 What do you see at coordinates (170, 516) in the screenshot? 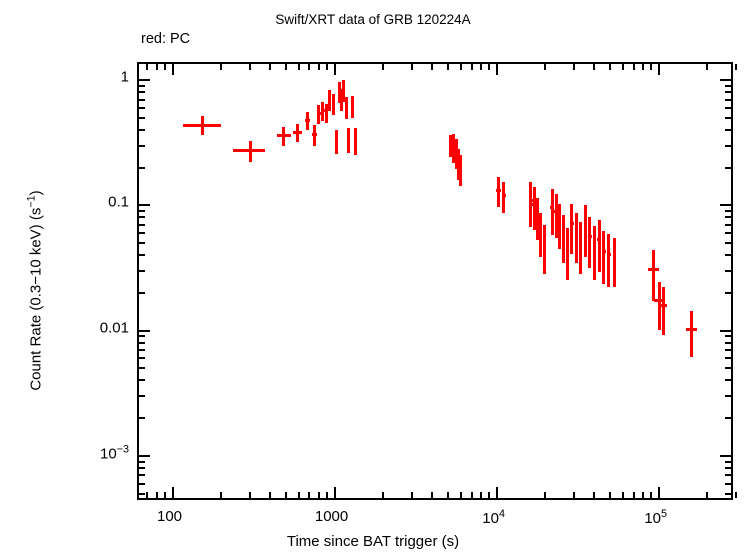
I see `x-tick-label: 100` at bounding box center [170, 516].